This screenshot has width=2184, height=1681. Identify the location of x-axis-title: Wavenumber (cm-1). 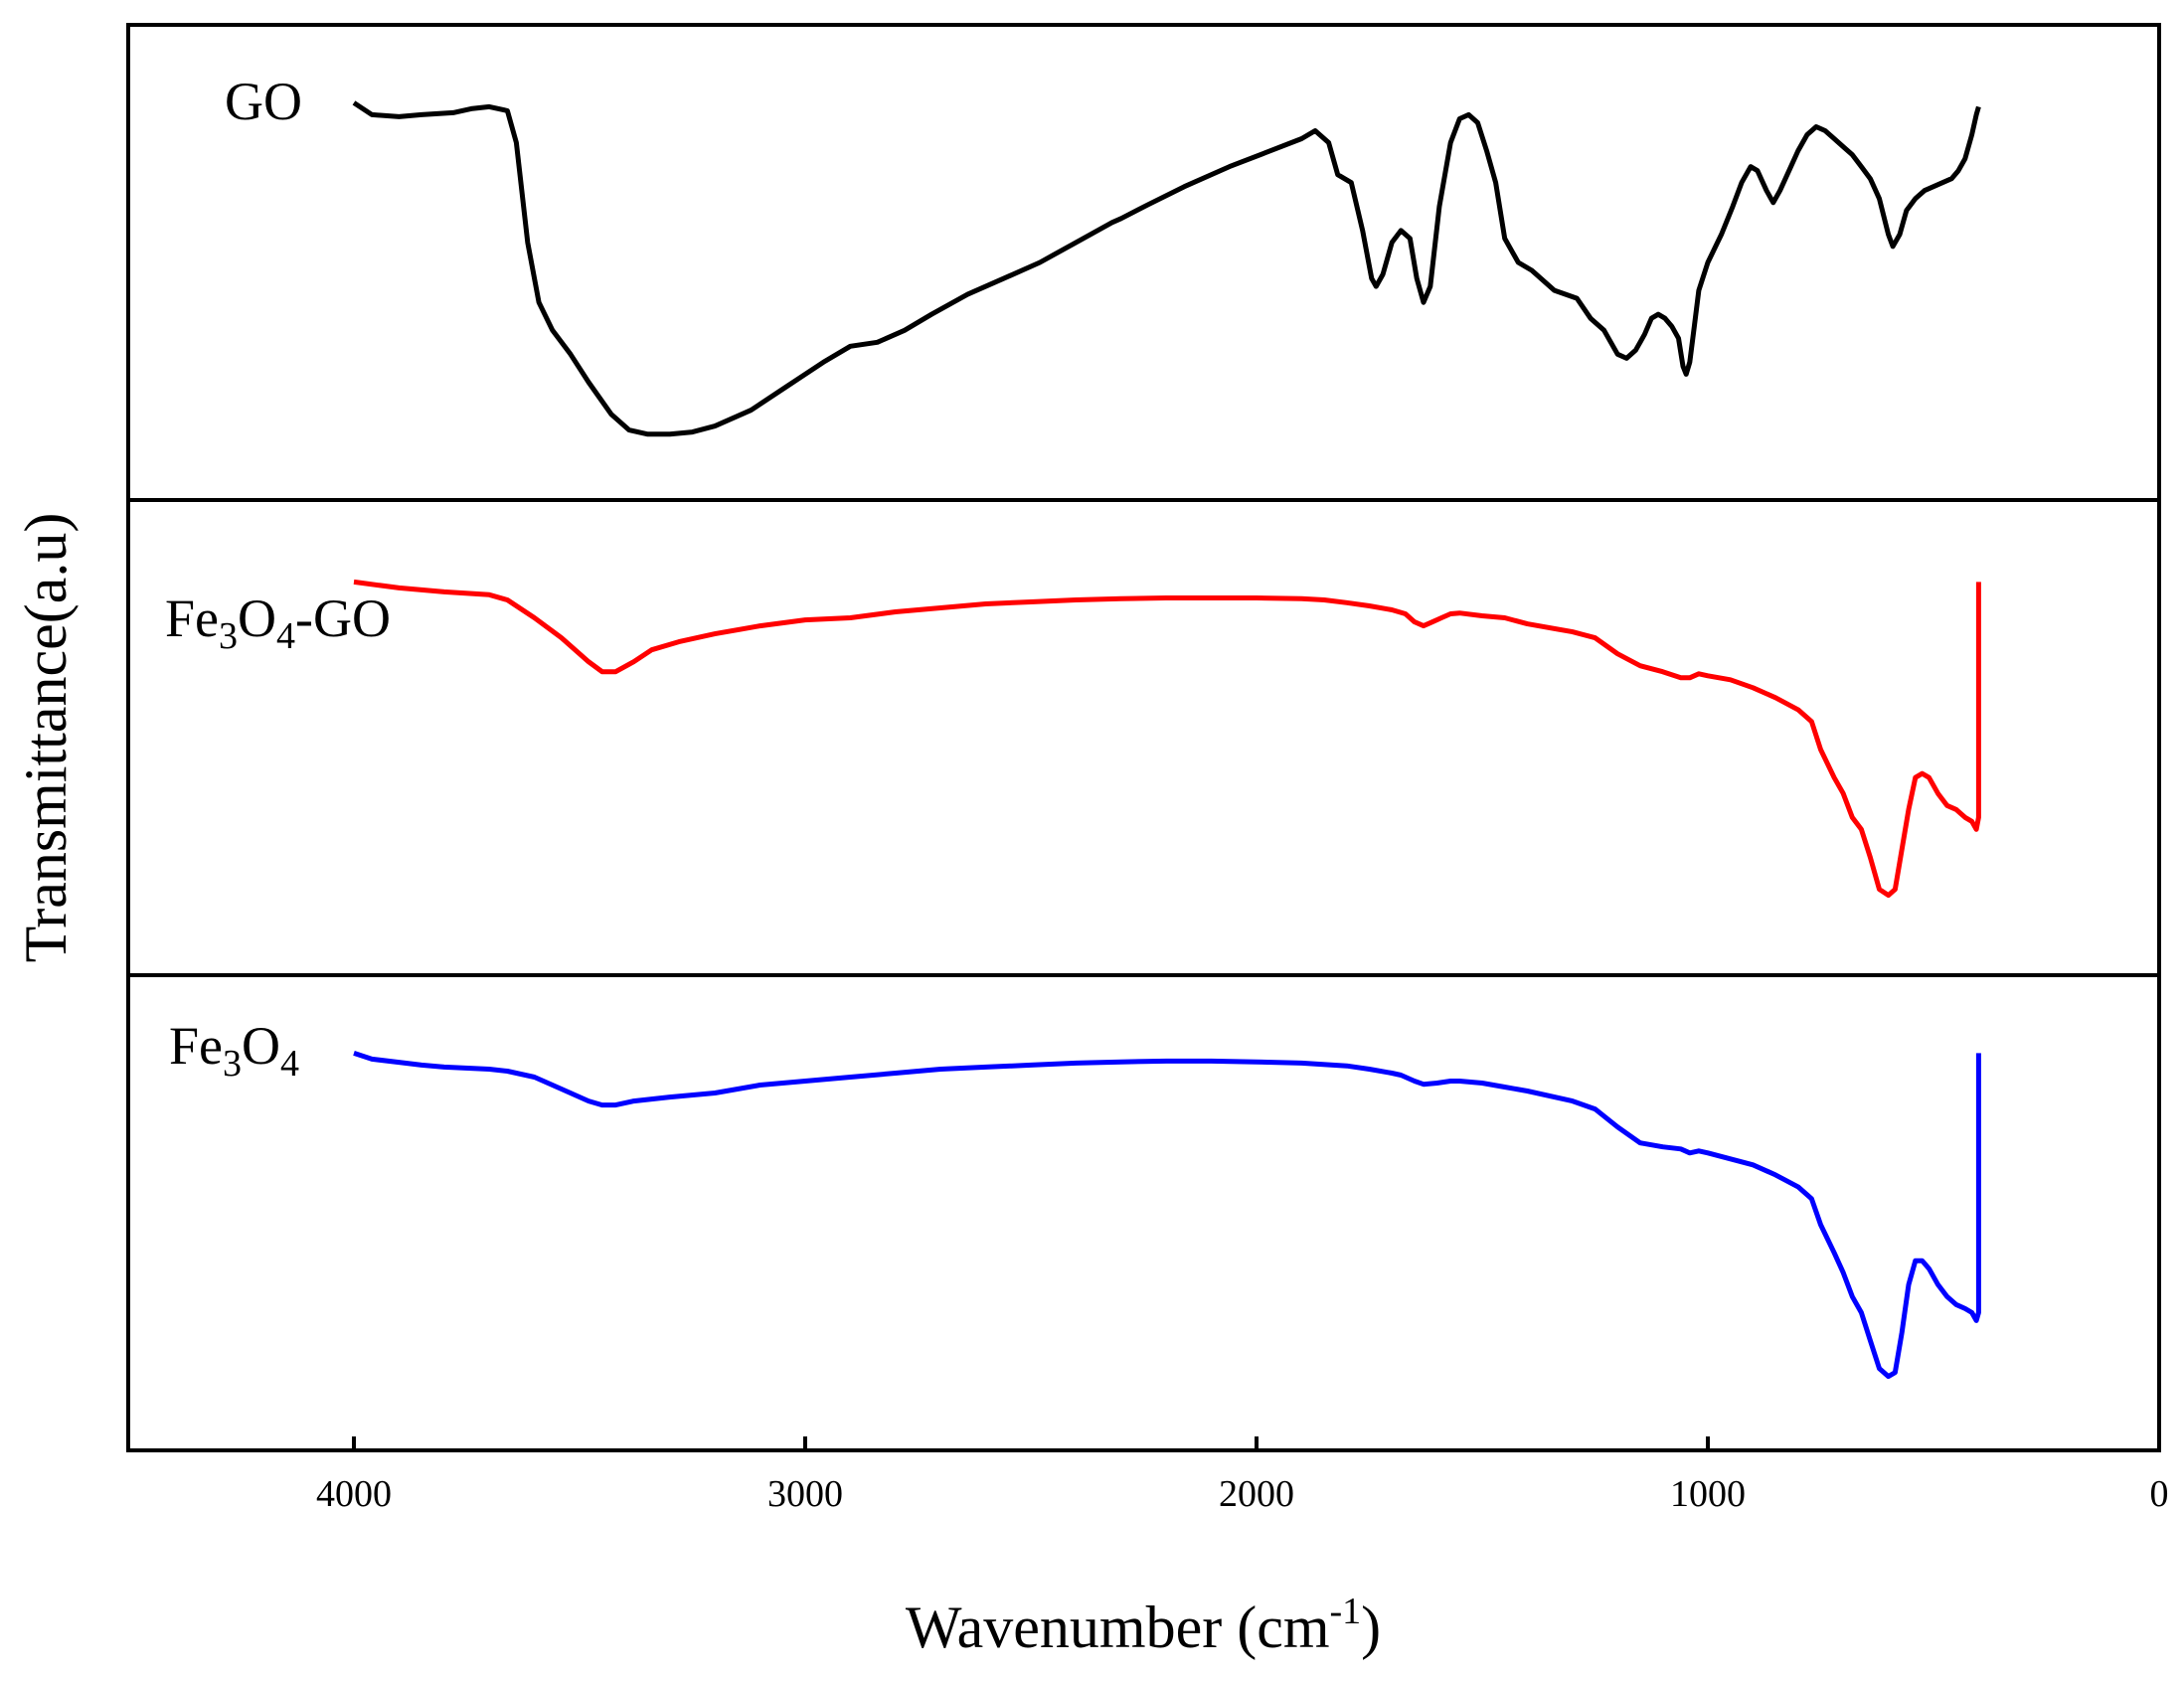
(1143, 1625).